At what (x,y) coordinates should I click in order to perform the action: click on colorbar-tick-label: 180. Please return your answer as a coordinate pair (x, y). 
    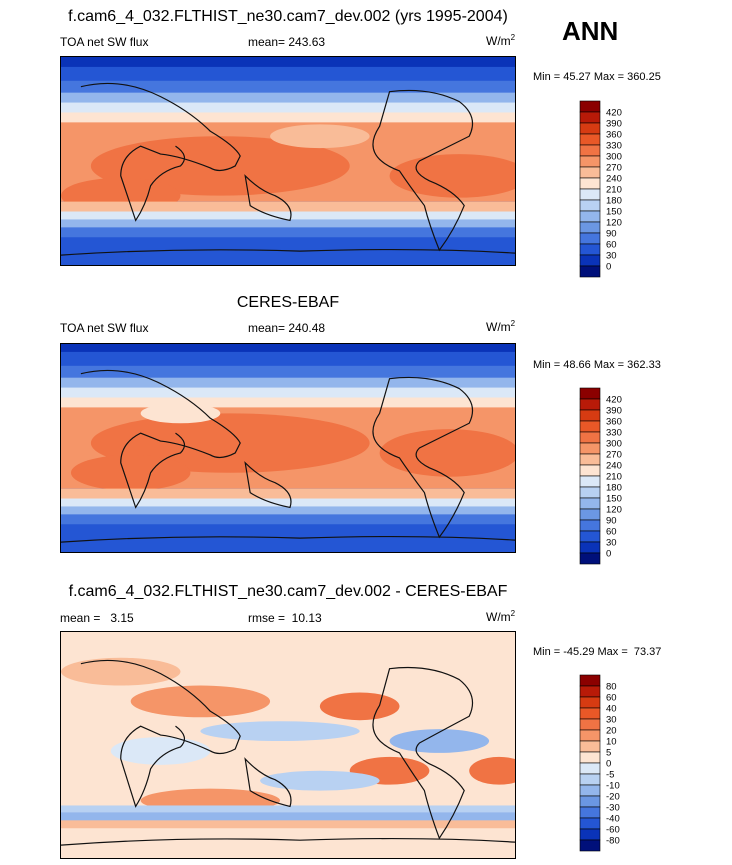
    Looking at the image, I should click on (614, 201).